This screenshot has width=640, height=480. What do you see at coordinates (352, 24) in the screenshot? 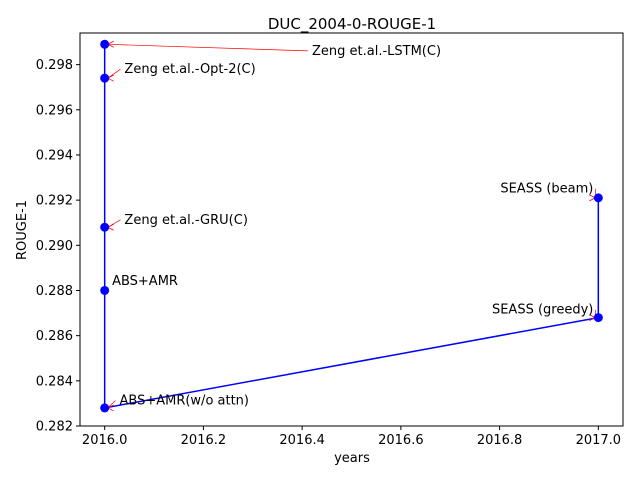
I see `chart-title: DUC_2004-0-ROUGE-1` at bounding box center [352, 24].